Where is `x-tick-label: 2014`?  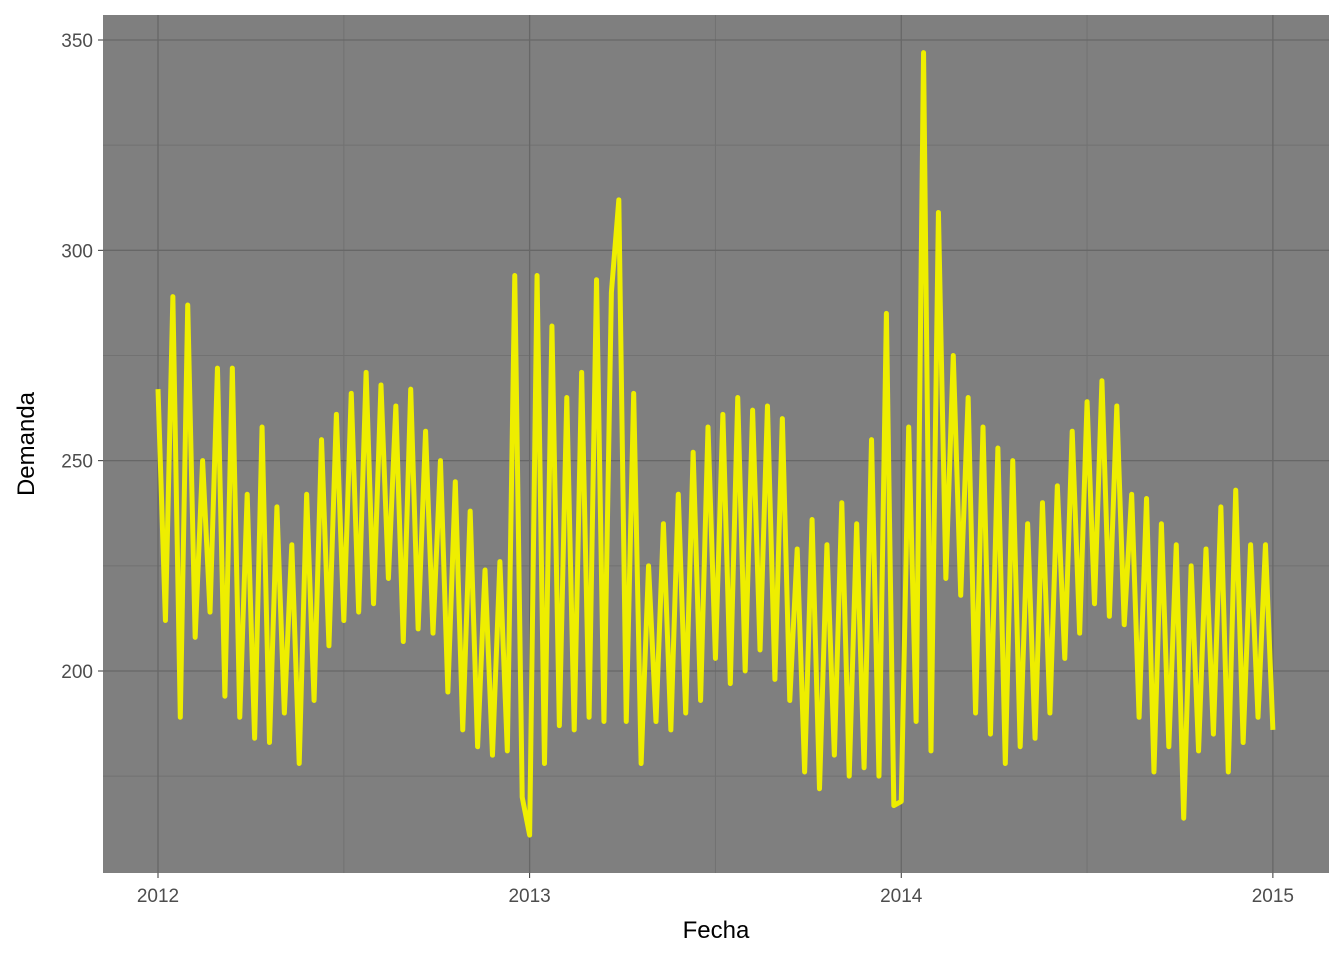
x-tick-label: 2014 is located at coordinates (901, 896).